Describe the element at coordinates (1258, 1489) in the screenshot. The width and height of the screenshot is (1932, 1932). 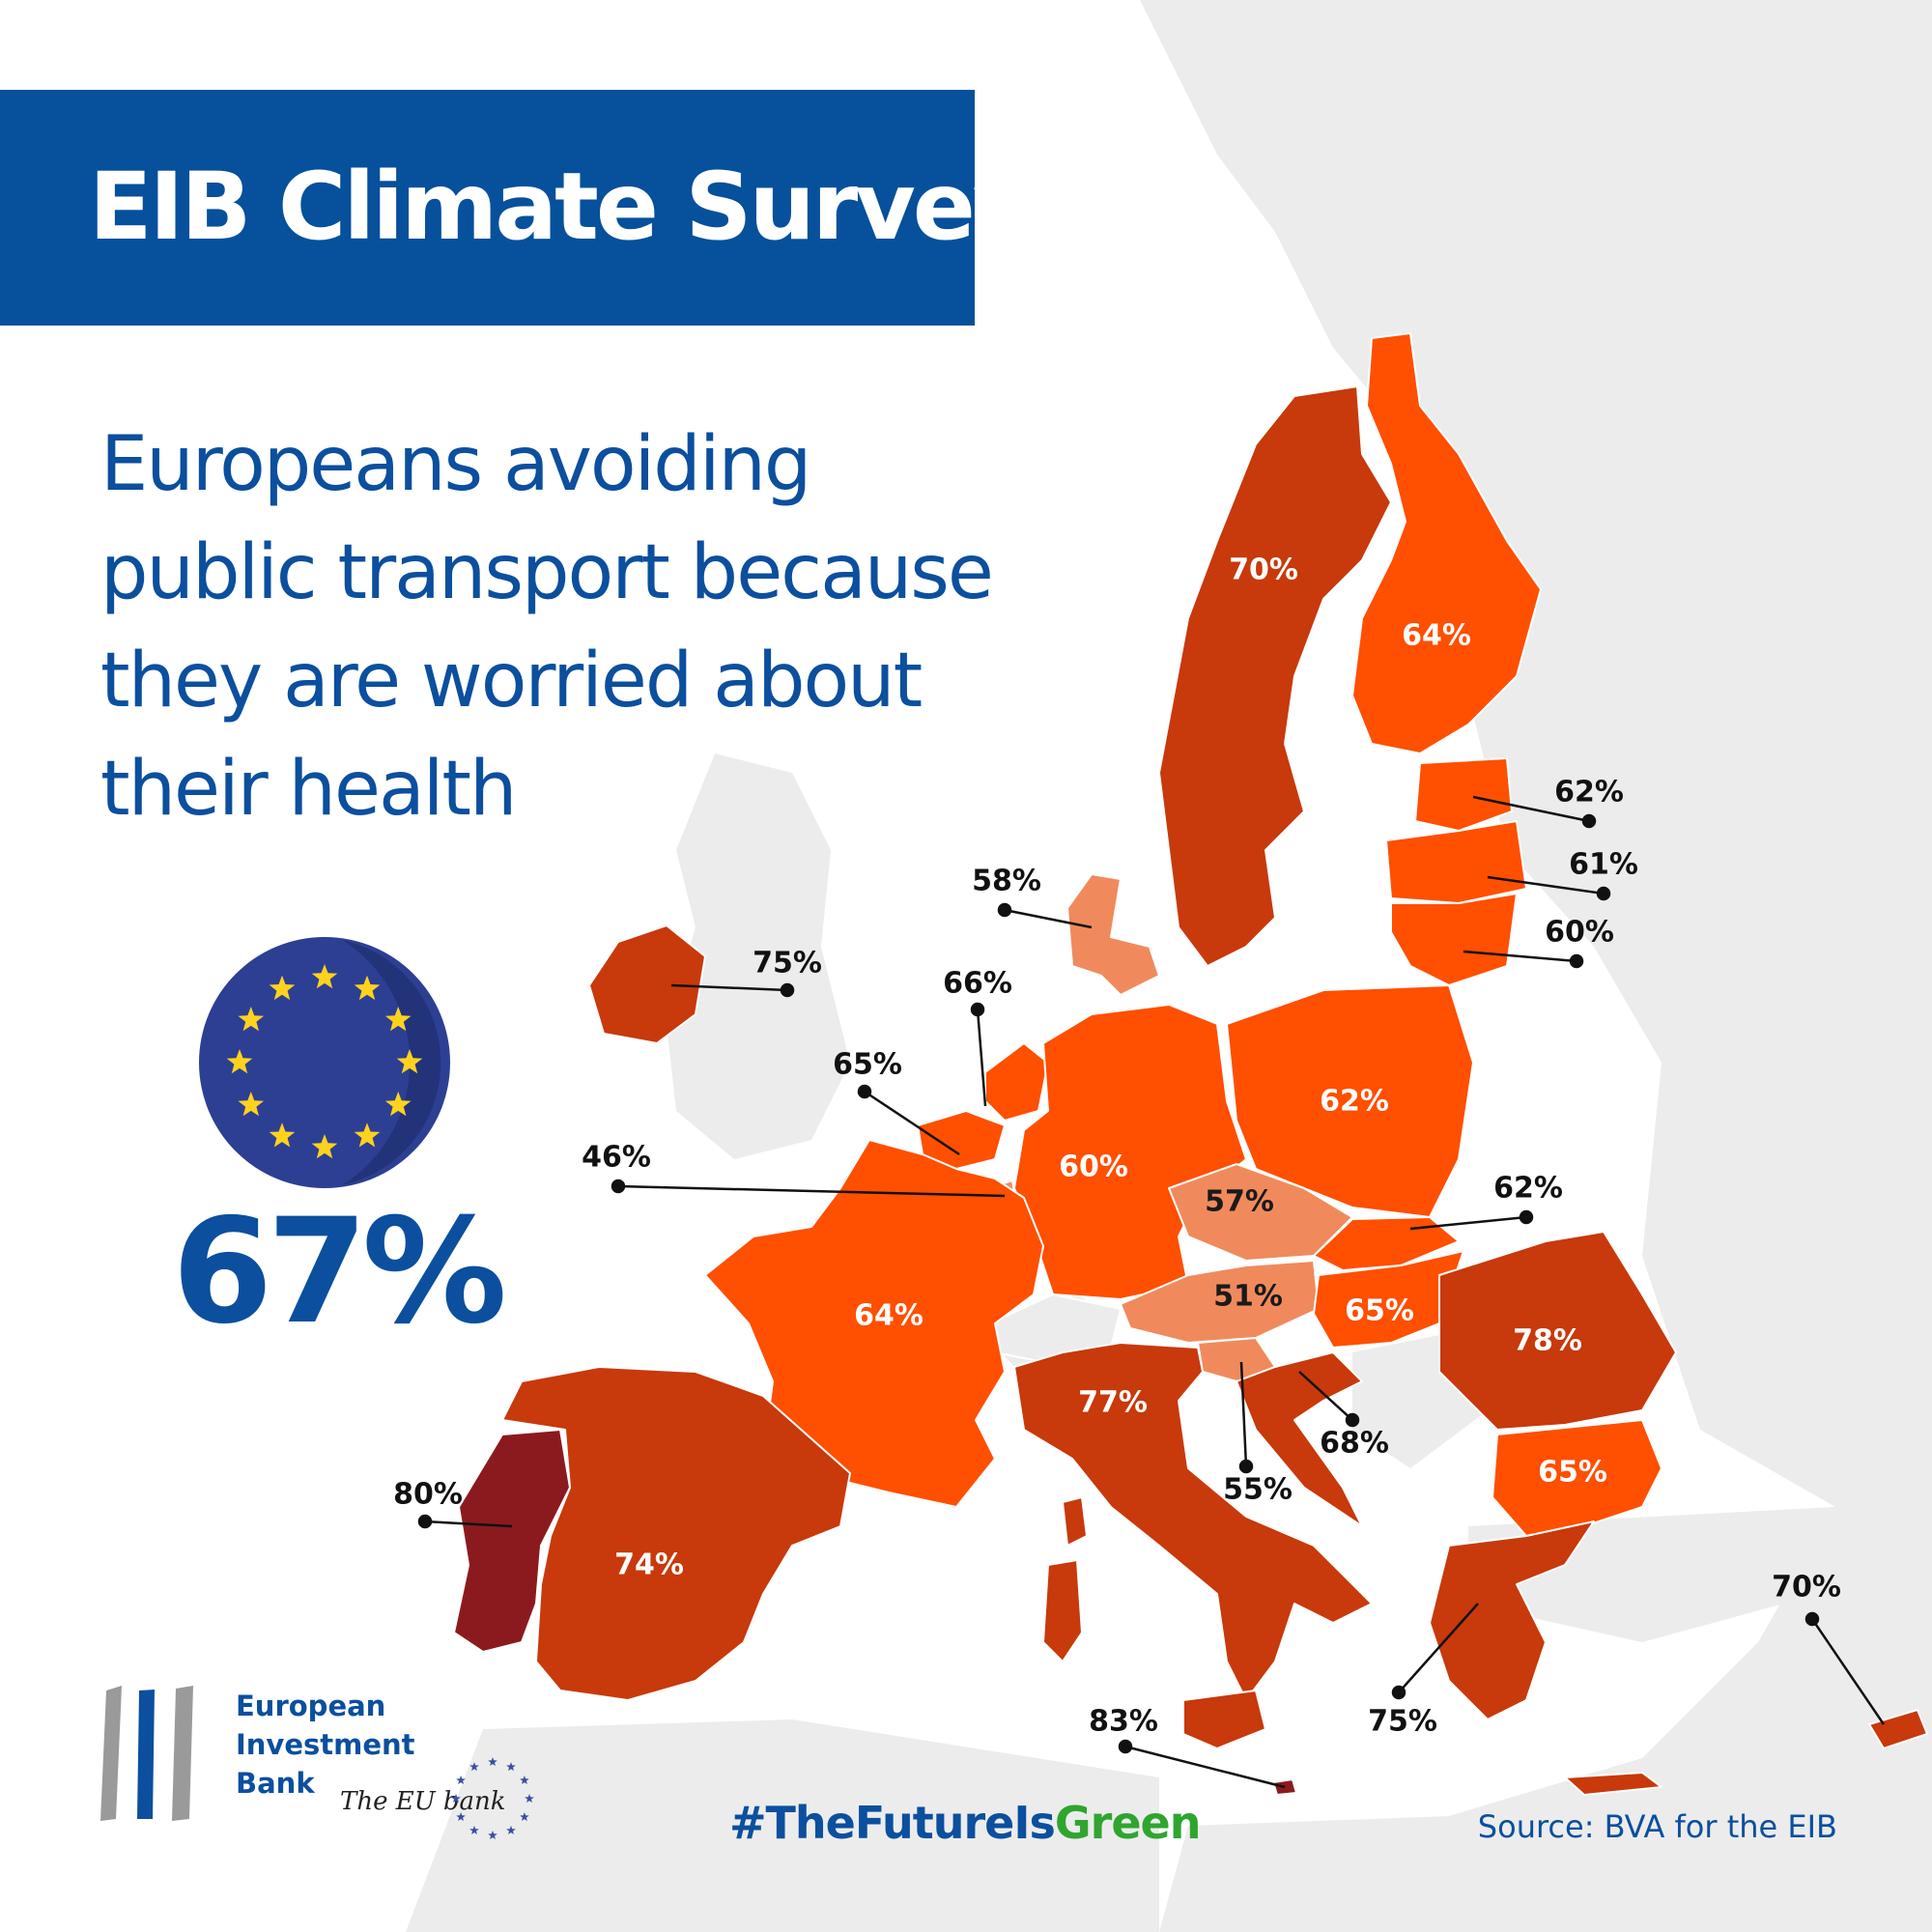
I see `label-slovenia: 55%` at that location.